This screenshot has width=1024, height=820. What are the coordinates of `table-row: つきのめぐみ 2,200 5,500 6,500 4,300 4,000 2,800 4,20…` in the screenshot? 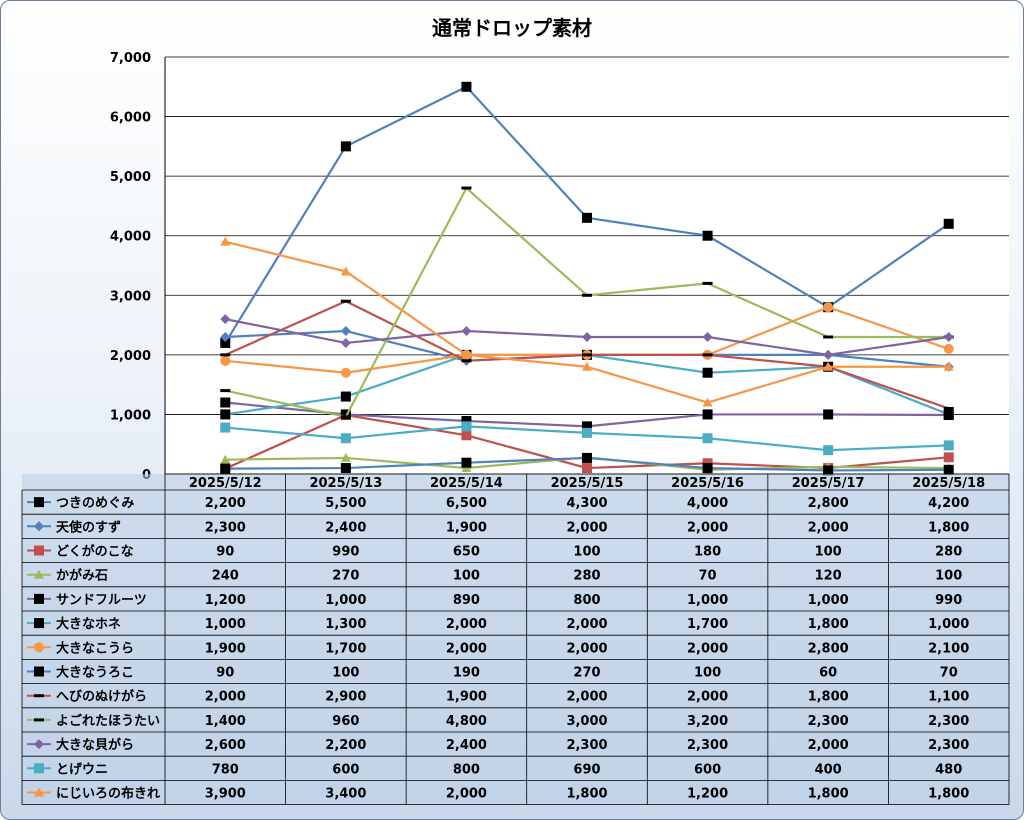 It's located at (498, 503).